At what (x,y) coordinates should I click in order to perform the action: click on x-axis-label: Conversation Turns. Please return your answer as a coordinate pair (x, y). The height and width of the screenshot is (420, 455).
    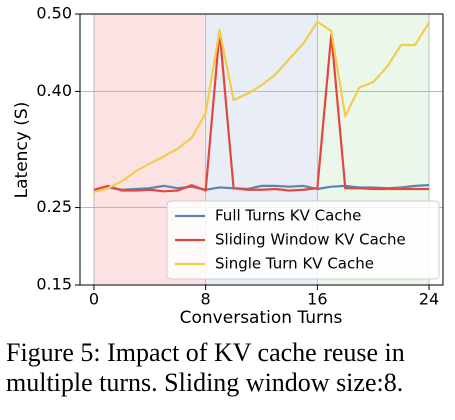
    Looking at the image, I should click on (261, 318).